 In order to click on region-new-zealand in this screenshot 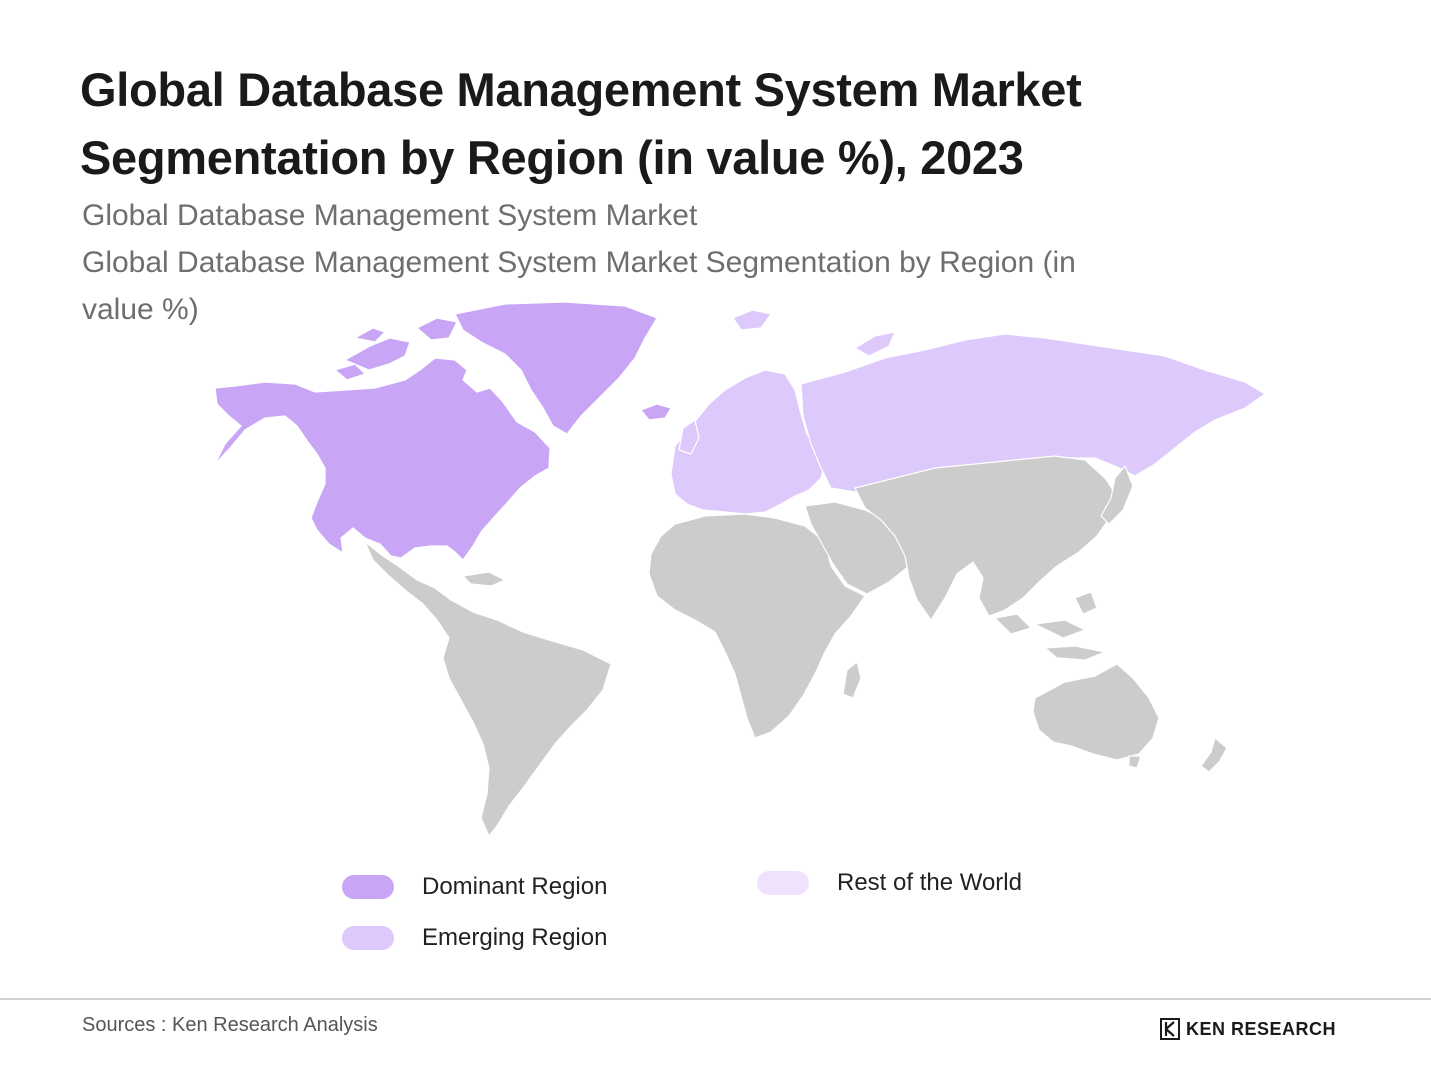, I will do `click(1214, 755)`.